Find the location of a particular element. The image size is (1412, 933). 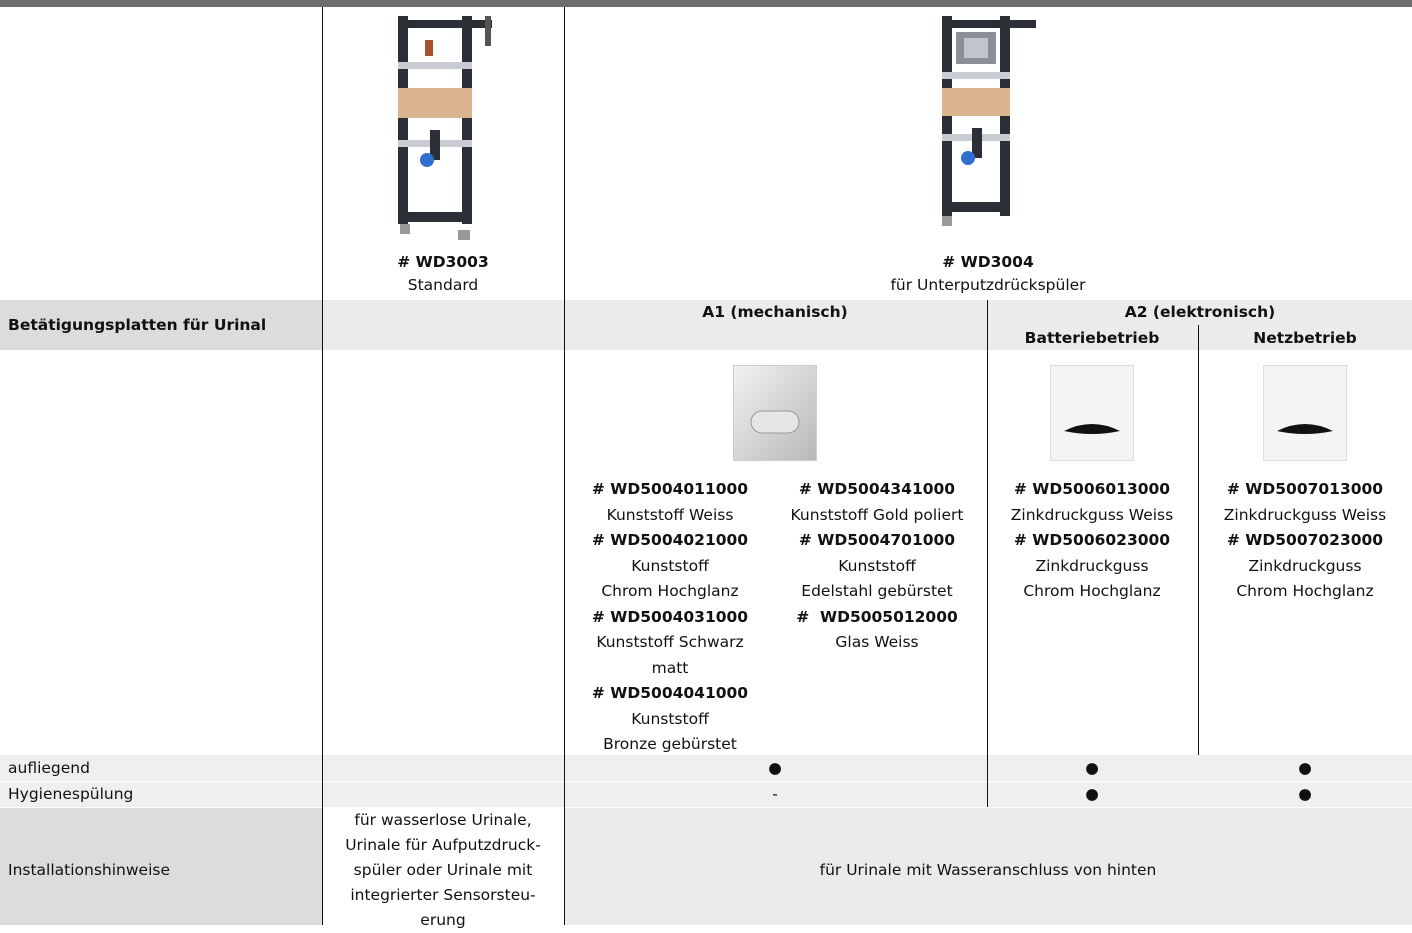

section-bg is located at coordinates (161, 325).